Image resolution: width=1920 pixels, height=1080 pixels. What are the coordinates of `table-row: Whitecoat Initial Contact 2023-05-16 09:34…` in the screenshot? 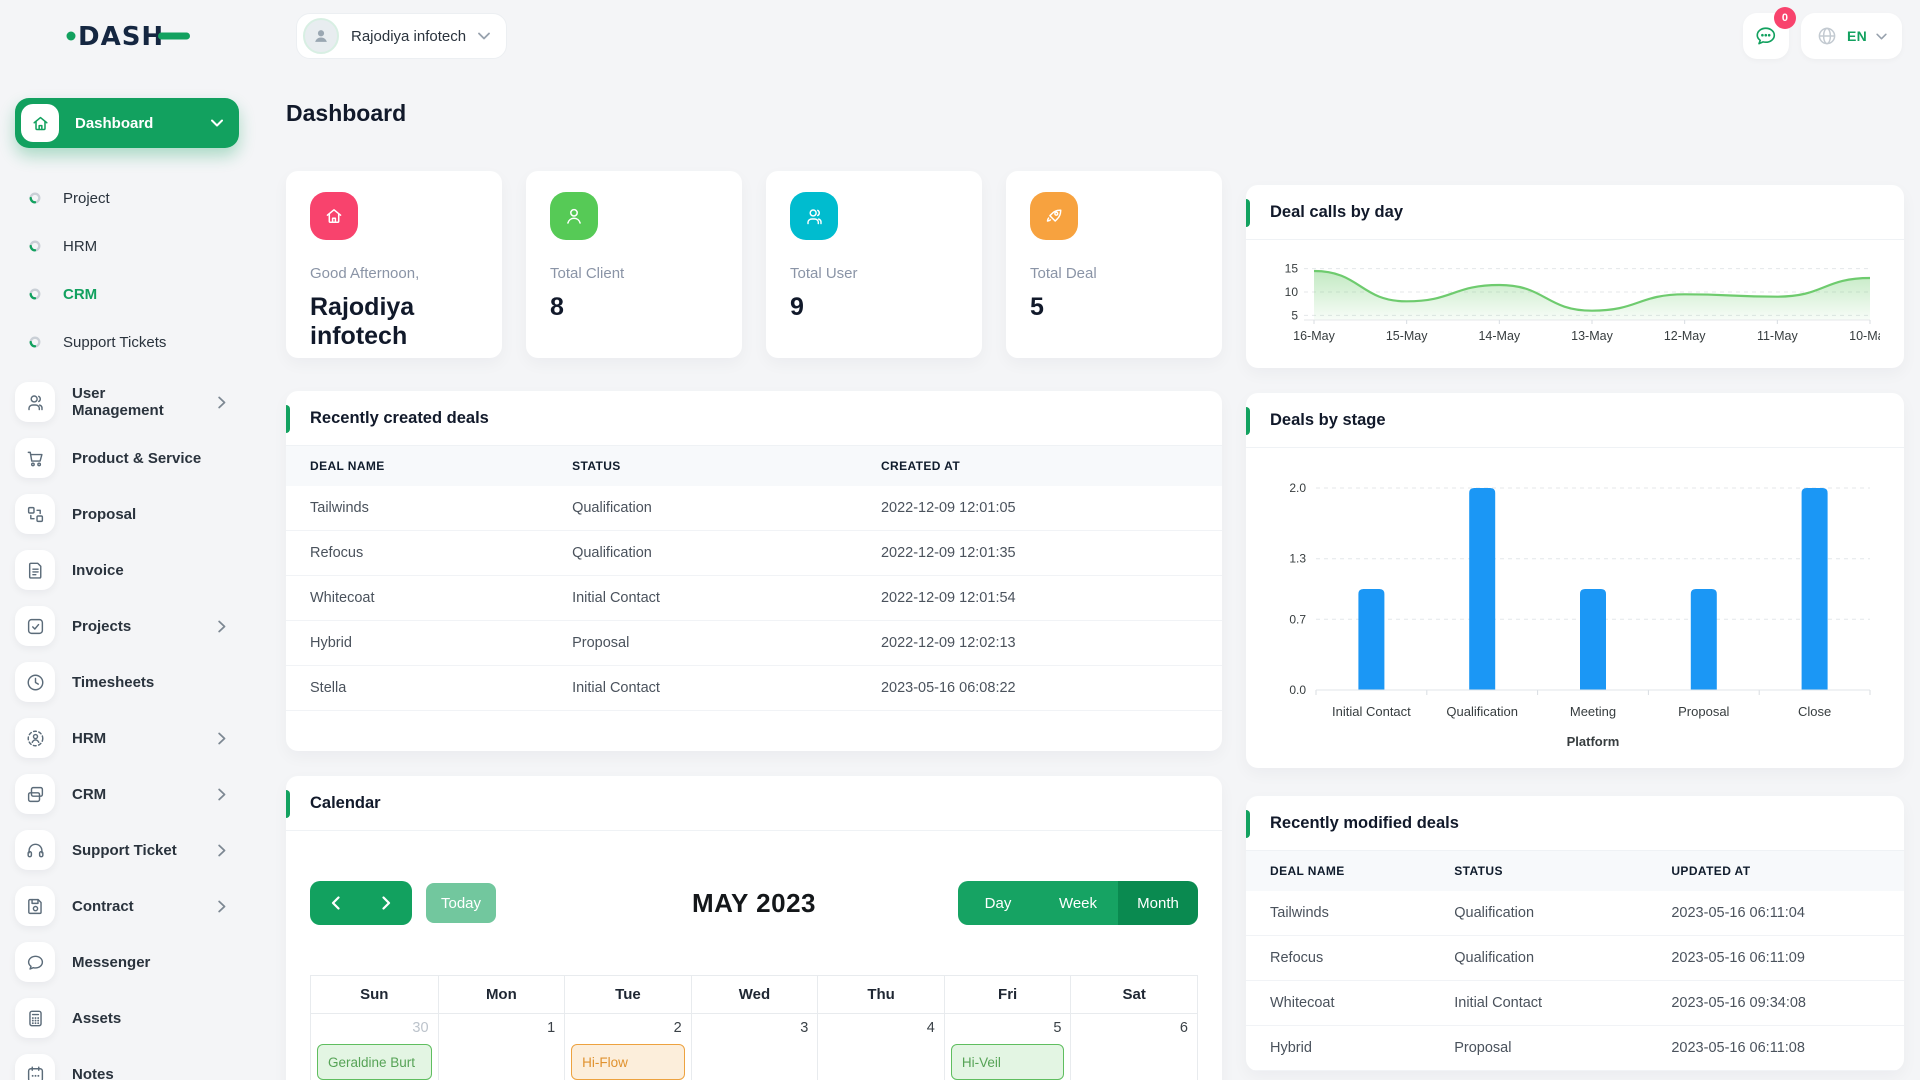 It's located at (1575, 1003).